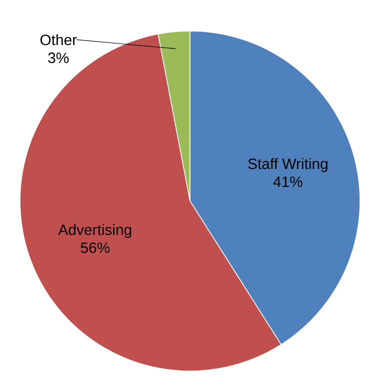 Image resolution: width=377 pixels, height=387 pixels. What do you see at coordinates (58, 40) in the screenshot?
I see `slice-label: Other` at bounding box center [58, 40].